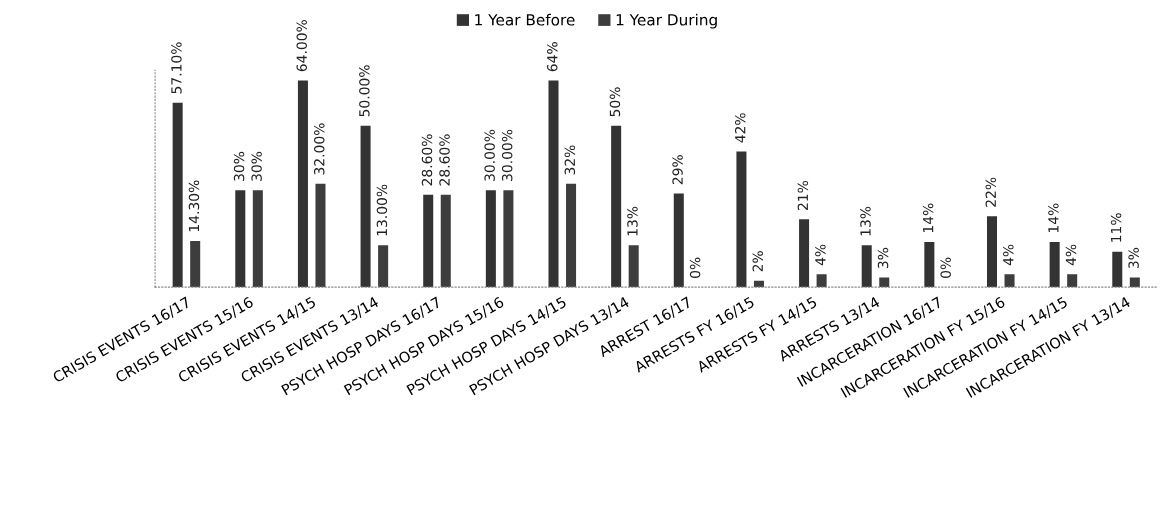  What do you see at coordinates (757, 261) in the screenshot?
I see `data-label: 2%` at bounding box center [757, 261].